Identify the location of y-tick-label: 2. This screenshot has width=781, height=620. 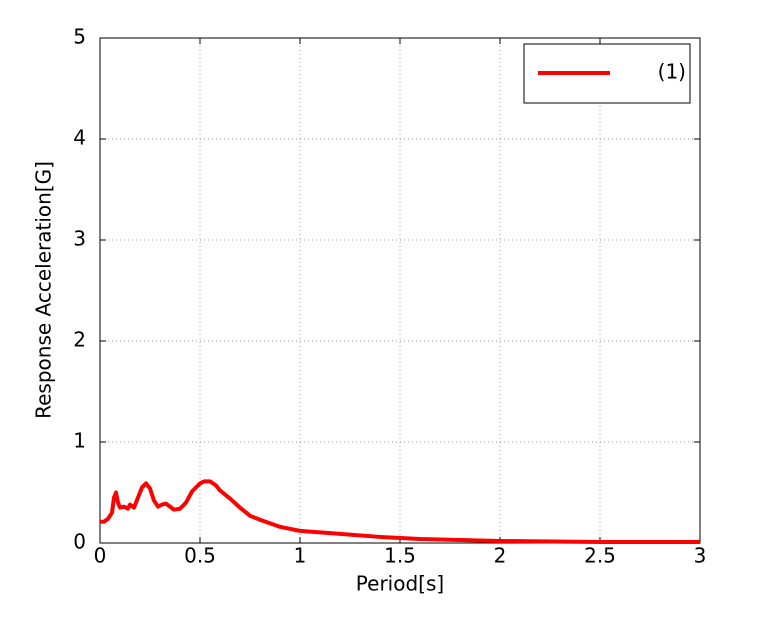
(79, 340).